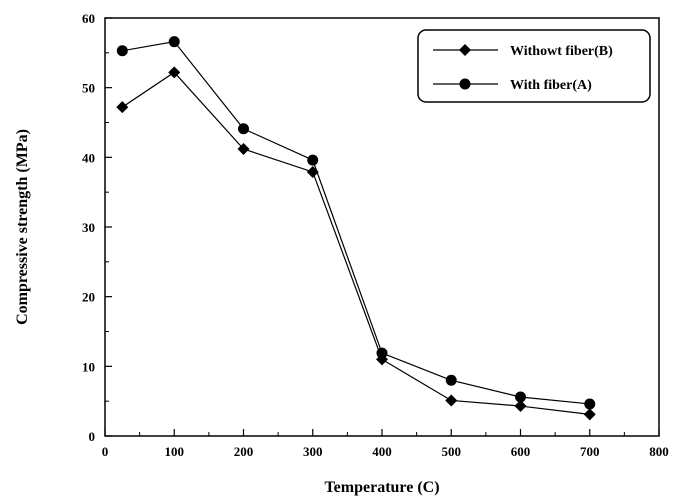  I want to click on x-tick-label: 300, so click(313, 451).